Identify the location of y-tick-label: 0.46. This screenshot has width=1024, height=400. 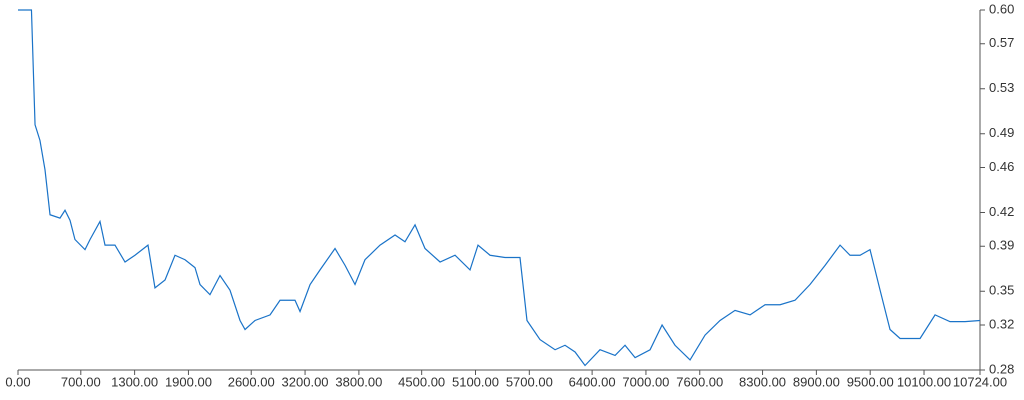
(1001, 166).